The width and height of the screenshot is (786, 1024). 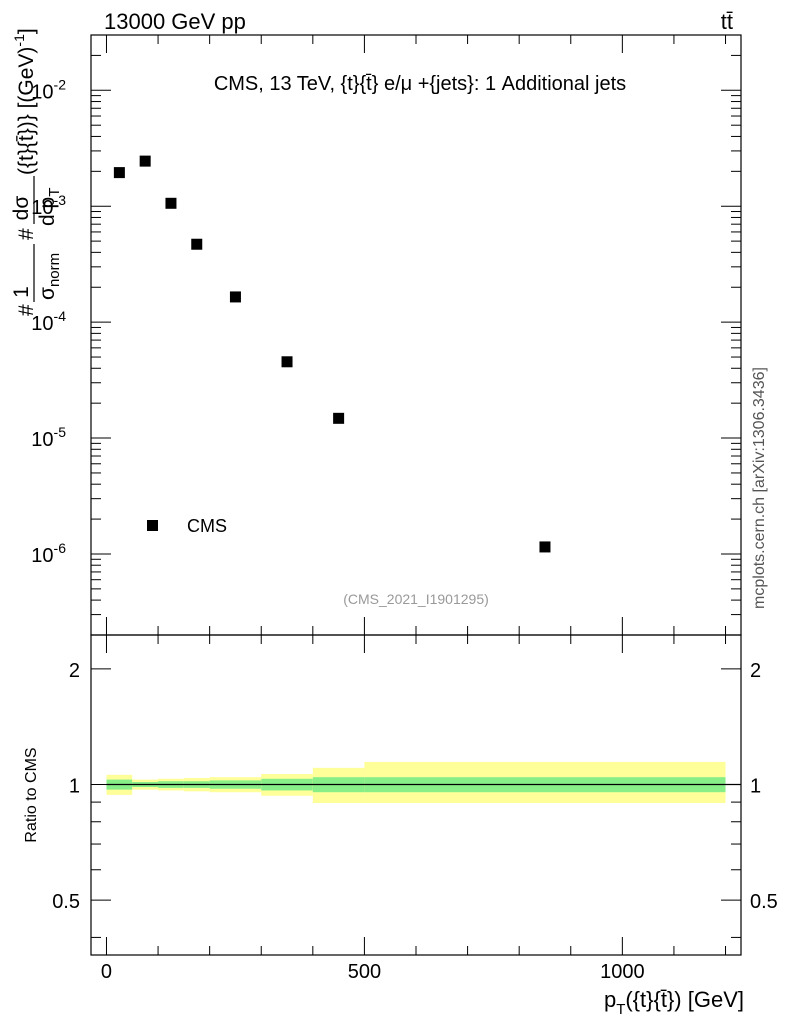 What do you see at coordinates (49, 276) in the screenshot?
I see `y-title-frac-den: σnorm` at bounding box center [49, 276].